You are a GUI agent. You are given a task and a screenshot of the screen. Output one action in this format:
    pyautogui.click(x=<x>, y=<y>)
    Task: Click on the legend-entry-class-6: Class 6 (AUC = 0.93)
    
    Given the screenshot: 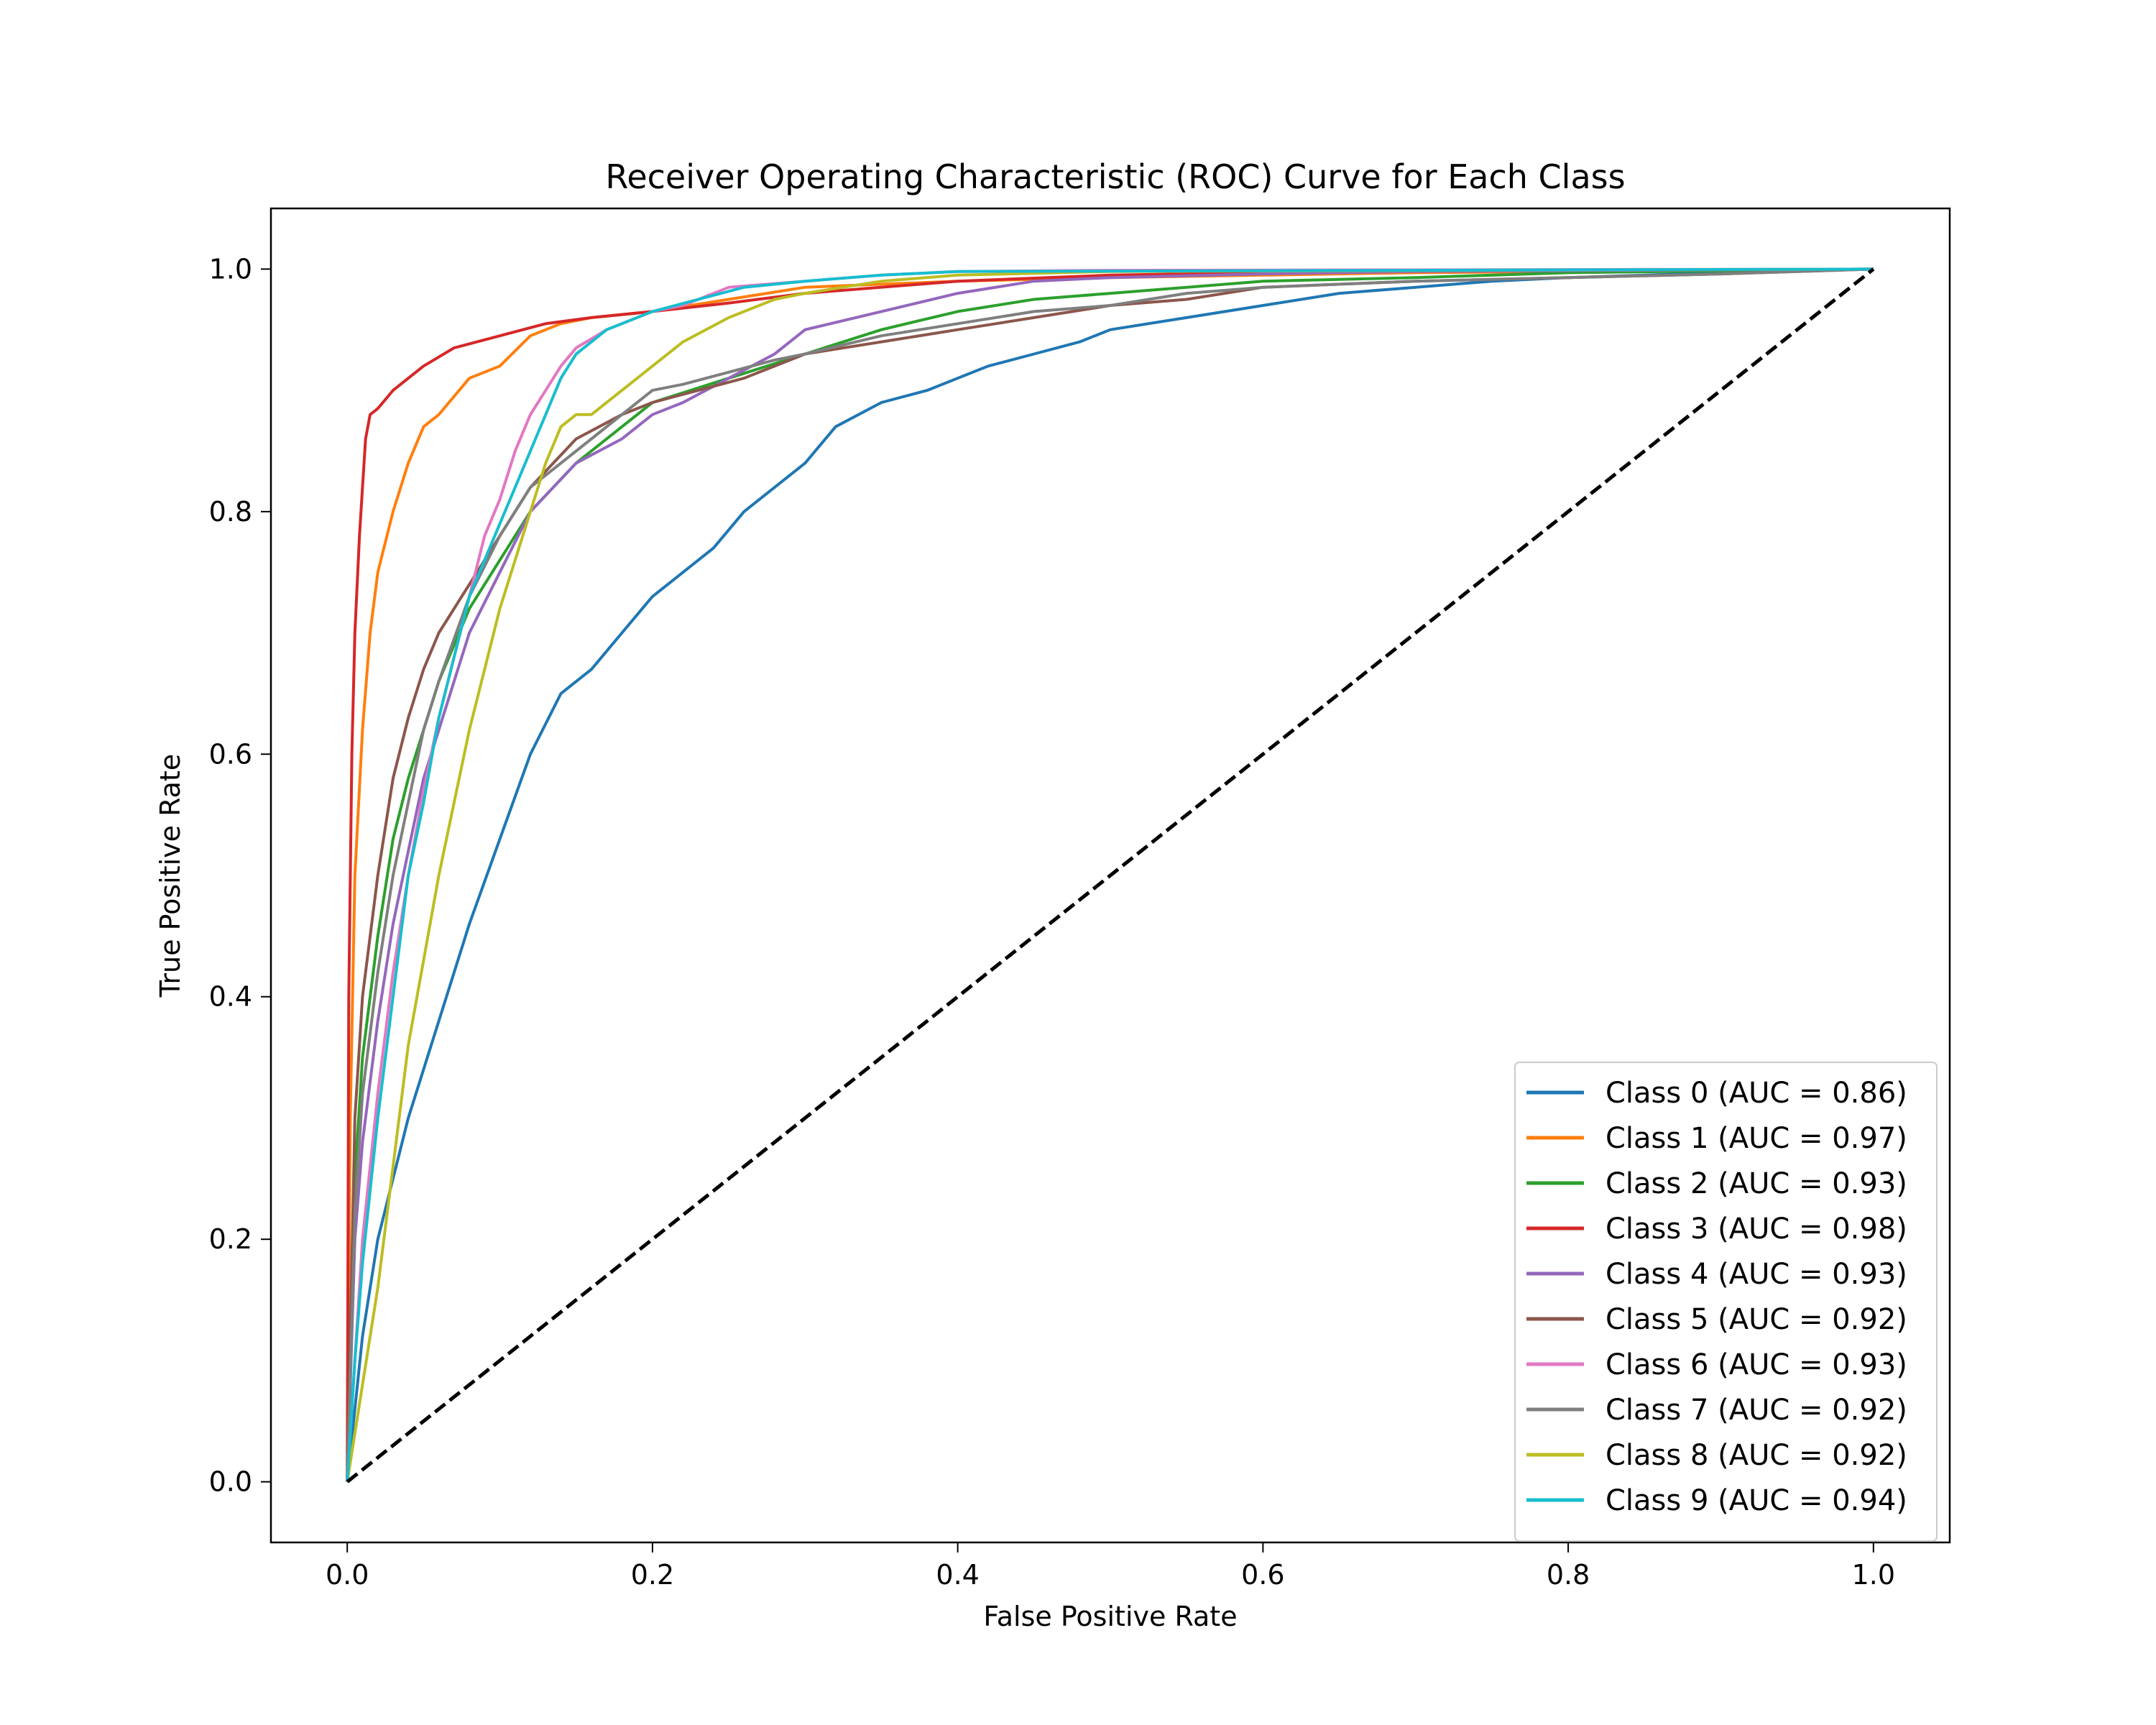 What is the action you would take?
    pyautogui.click(x=1757, y=1364)
    